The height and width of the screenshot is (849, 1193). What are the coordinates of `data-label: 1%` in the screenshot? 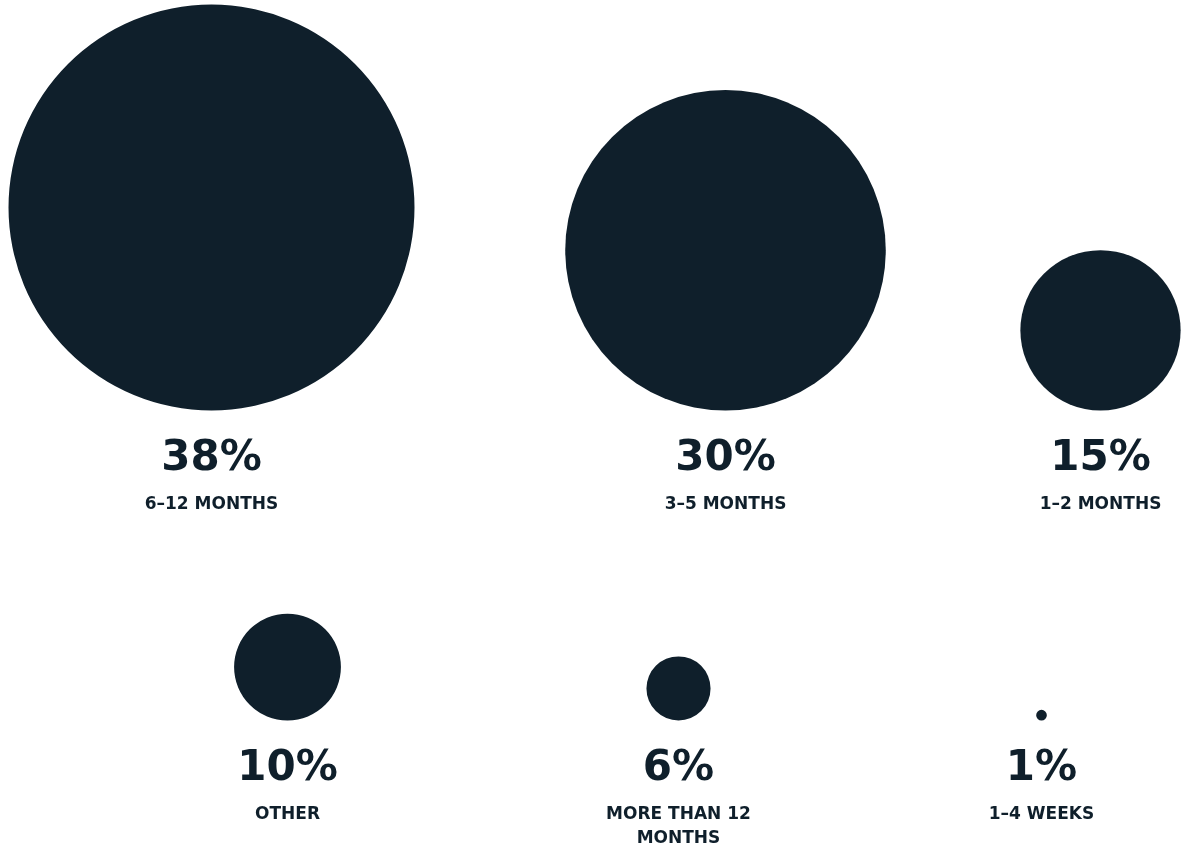 It's located at (1041, 765).